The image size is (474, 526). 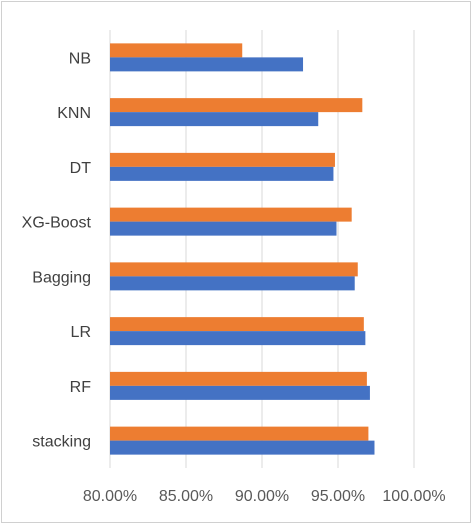 What do you see at coordinates (237, 324) in the screenshot?
I see `bar-series-2-lr` at bounding box center [237, 324].